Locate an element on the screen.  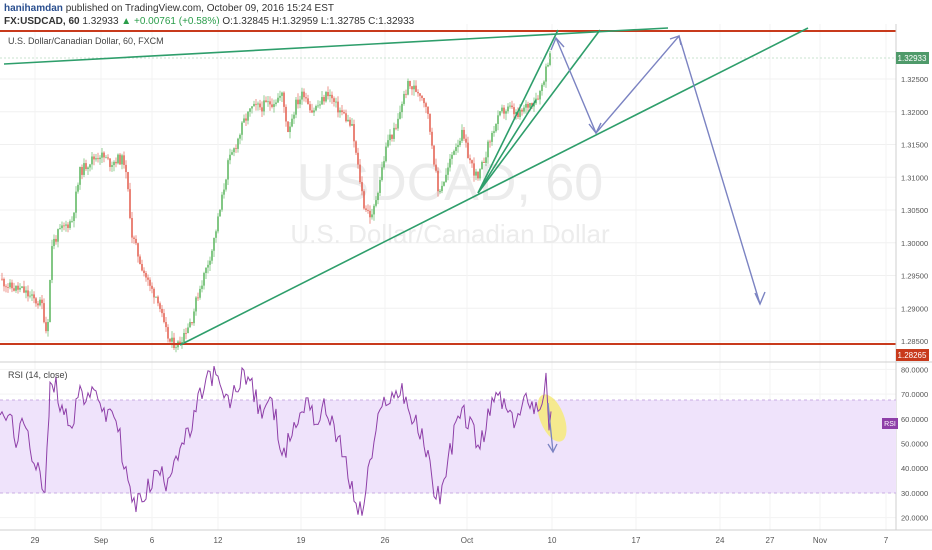
support-price-badge: 1.28265 is located at coordinates (912, 355).